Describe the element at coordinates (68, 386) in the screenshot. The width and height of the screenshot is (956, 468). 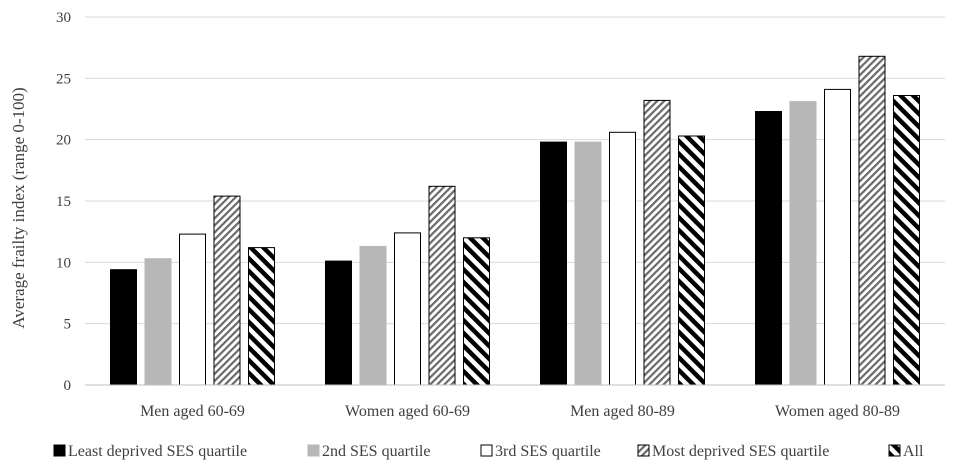
I see `y-tick-label: 0` at that location.